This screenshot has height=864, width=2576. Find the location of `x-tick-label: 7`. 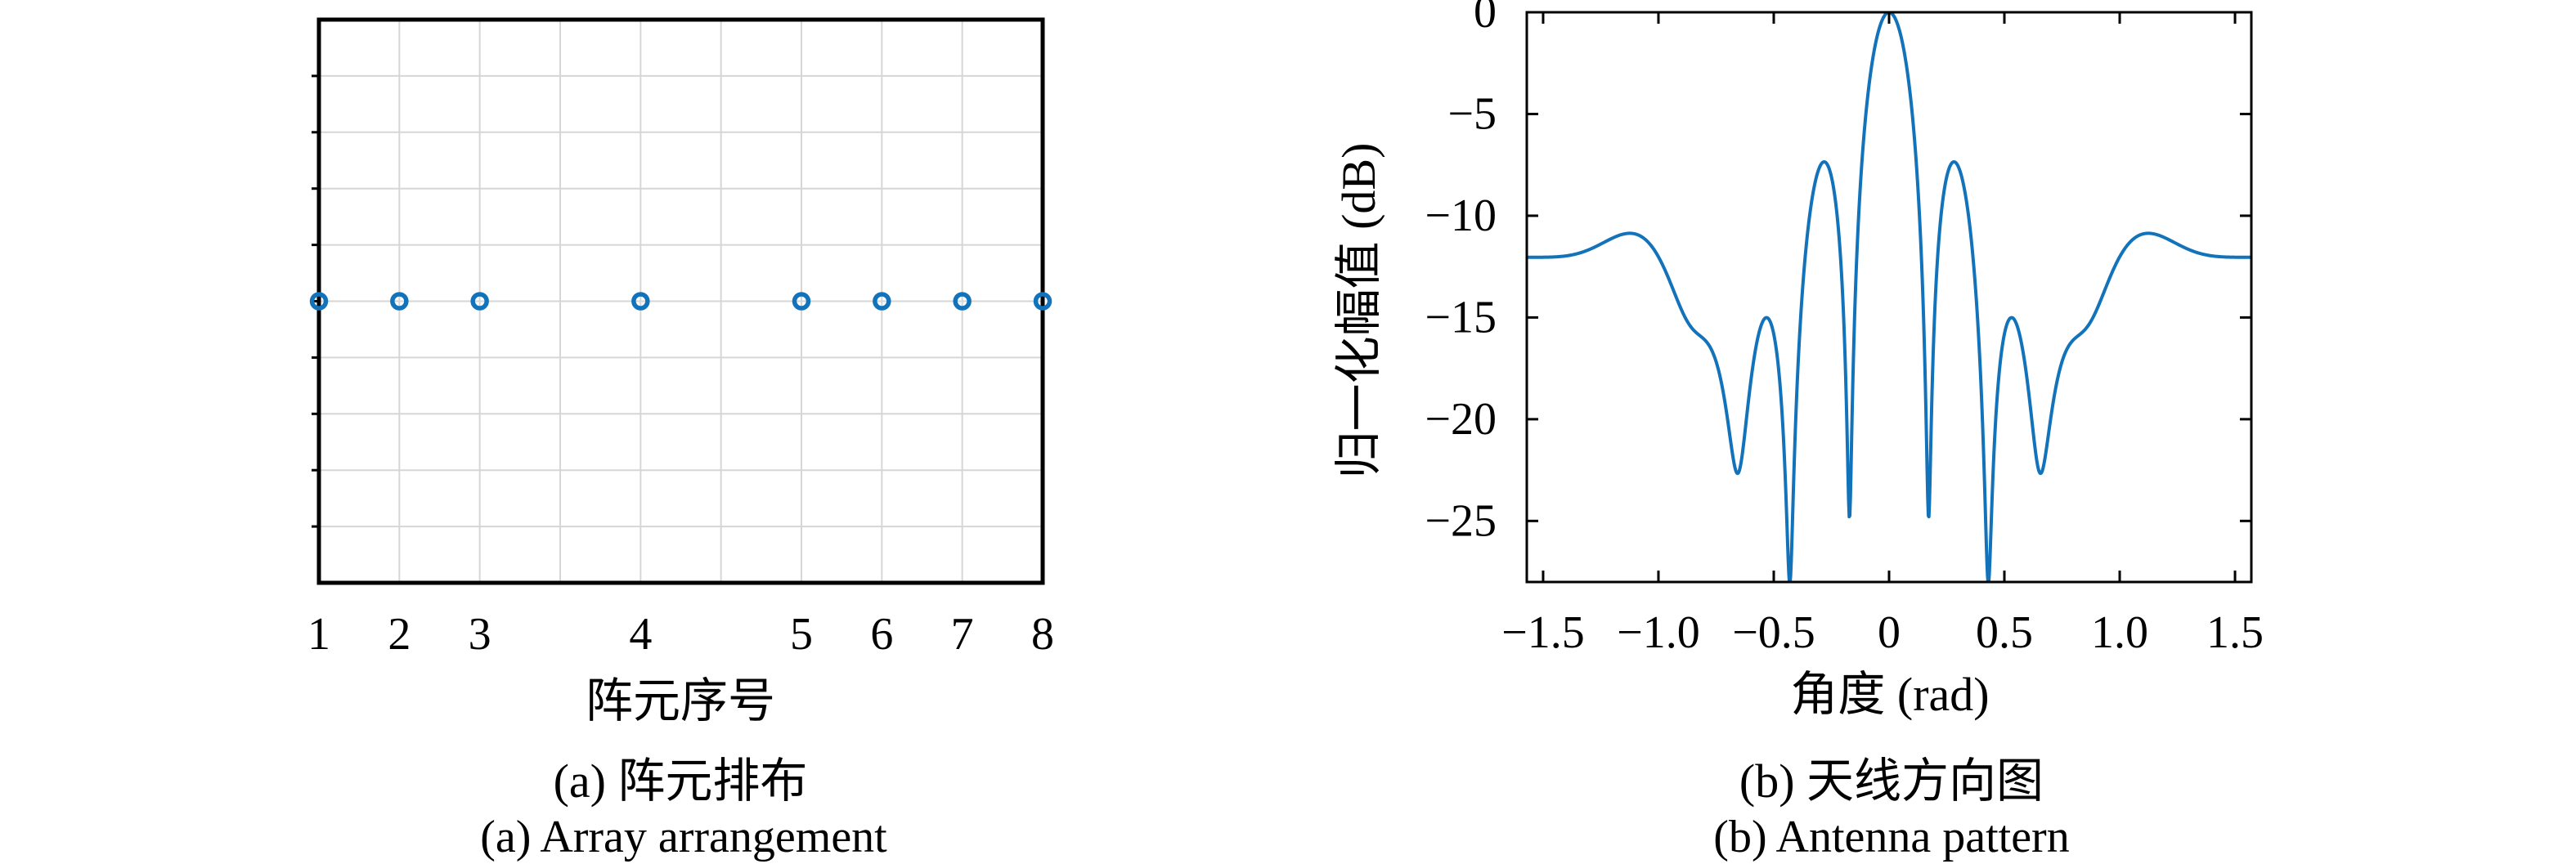

x-tick-label: 7 is located at coordinates (963, 634).